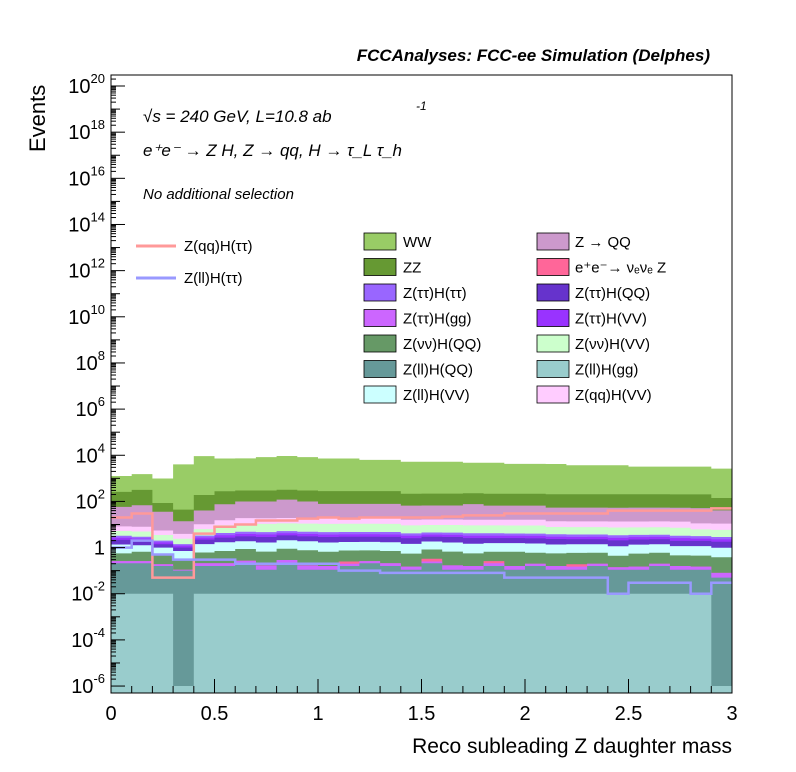  I want to click on y-tick-label: 10⁻², so click(88, 592).